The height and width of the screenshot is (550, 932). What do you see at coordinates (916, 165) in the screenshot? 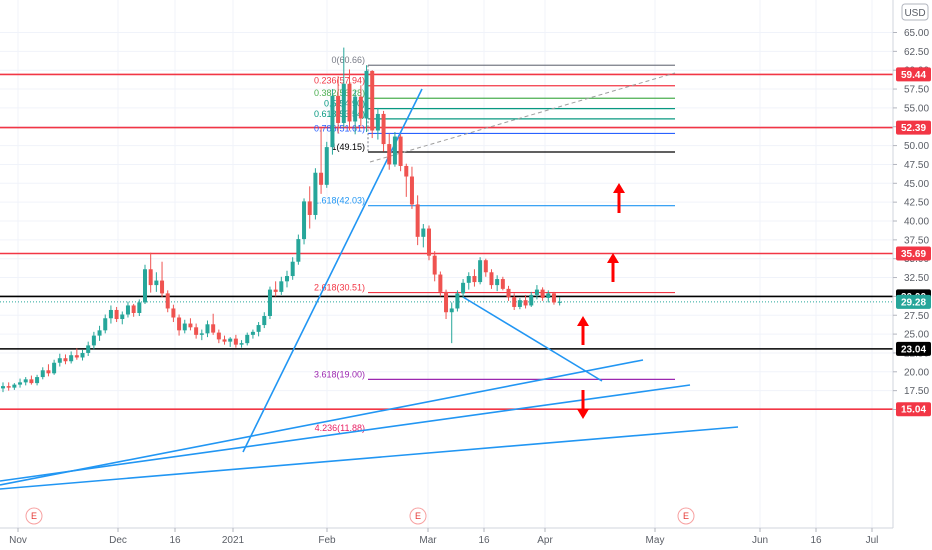
I see `y-tick-label: 47.50` at bounding box center [916, 165].